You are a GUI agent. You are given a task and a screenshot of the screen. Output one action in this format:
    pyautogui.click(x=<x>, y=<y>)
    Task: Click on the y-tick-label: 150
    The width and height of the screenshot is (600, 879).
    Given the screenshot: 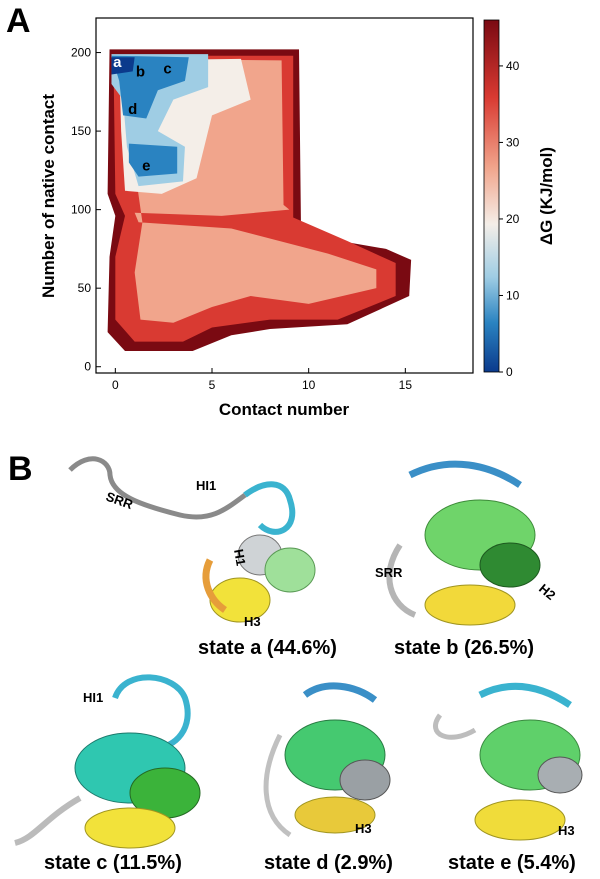 What is the action you would take?
    pyautogui.click(x=81, y=131)
    